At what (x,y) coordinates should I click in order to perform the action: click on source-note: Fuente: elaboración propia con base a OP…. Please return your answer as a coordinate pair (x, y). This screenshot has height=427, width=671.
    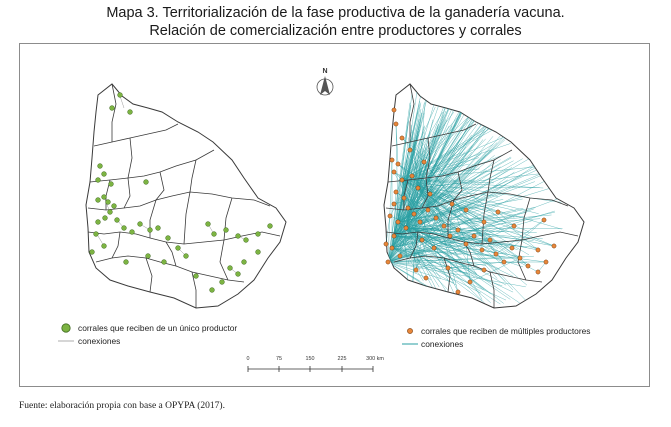
    Looking at the image, I should click on (122, 406).